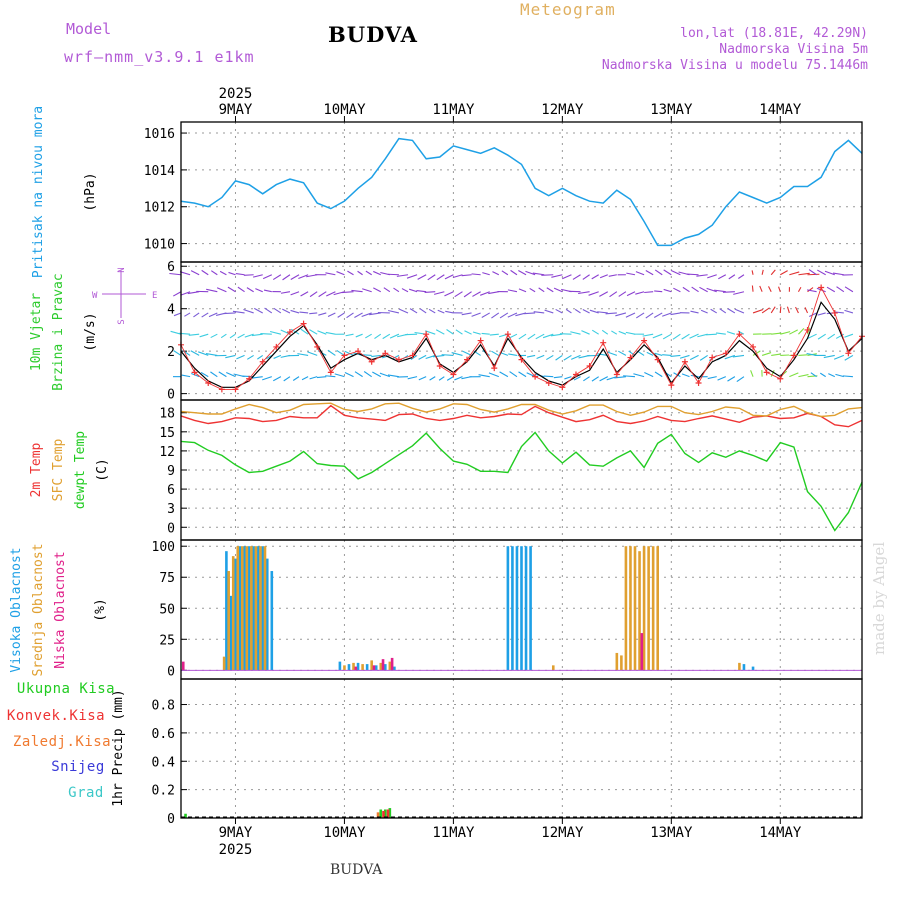 This screenshot has width=900, height=900. Describe the element at coordinates (236, 94) in the screenshot. I see `x-top-year-label: 2025` at that location.